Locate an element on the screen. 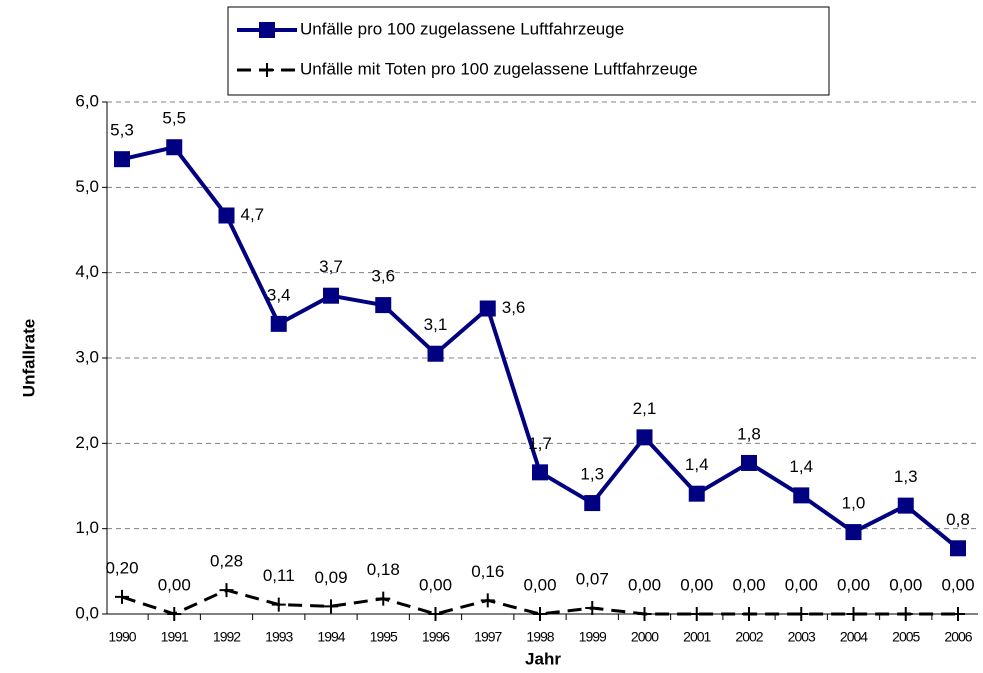  data-label: 1,7 is located at coordinates (540, 443).